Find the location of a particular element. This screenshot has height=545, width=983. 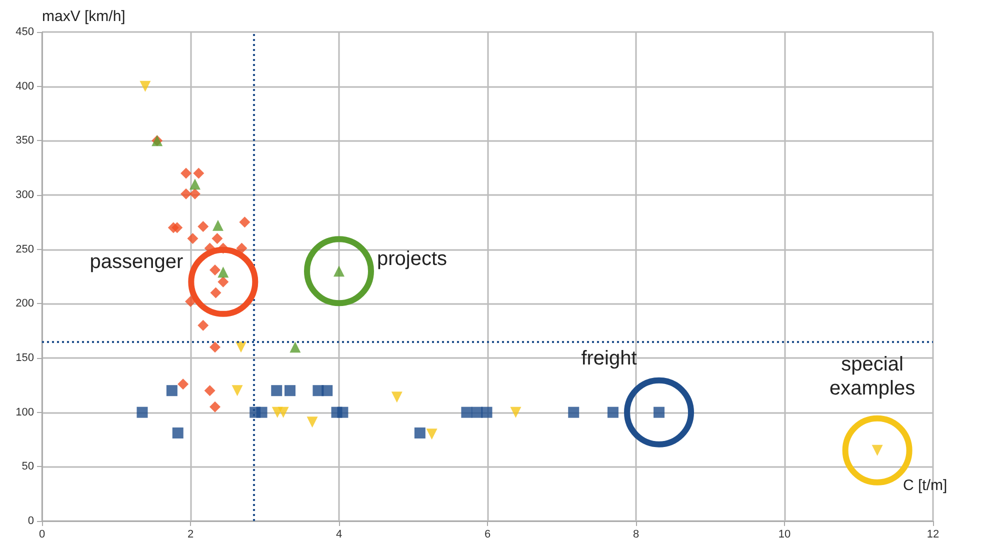

x-tick-label: 2 is located at coordinates (190, 534).